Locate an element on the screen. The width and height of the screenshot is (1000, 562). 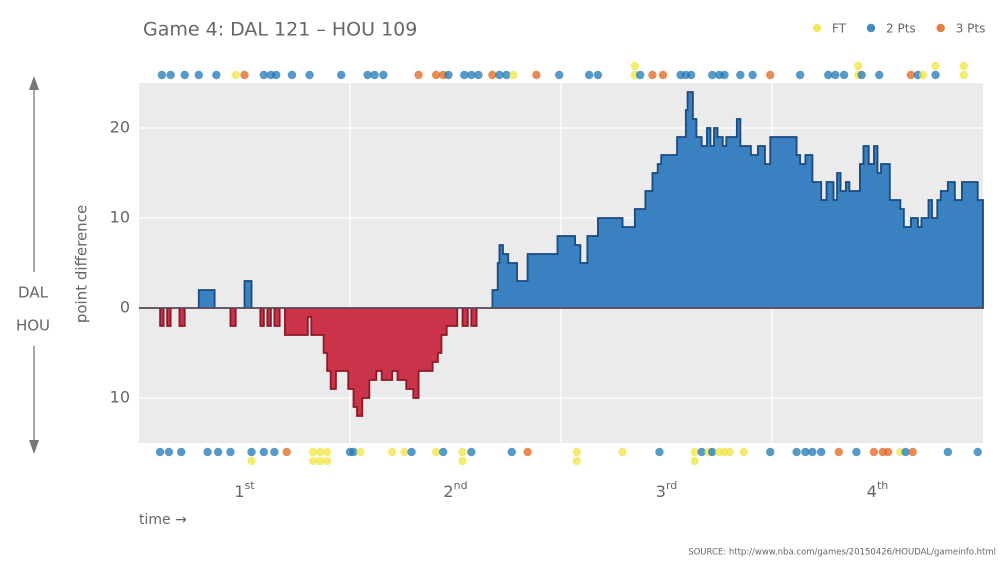
tick-number: 4 is located at coordinates (872, 491).